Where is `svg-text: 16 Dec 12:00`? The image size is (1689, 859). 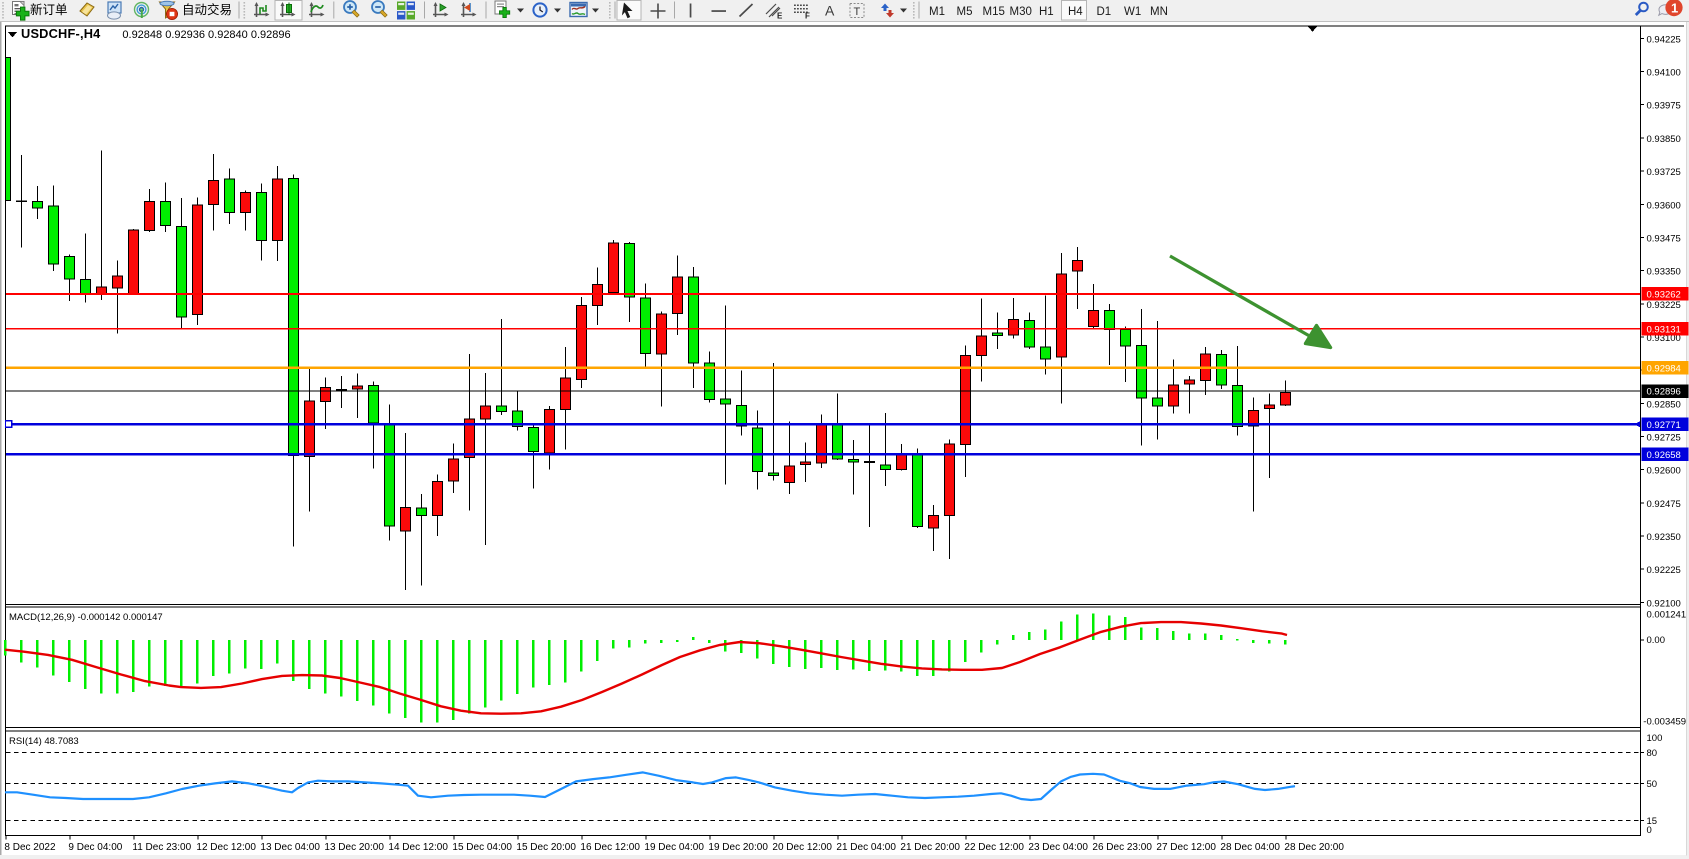 svg-text: 16 Dec 12:00 is located at coordinates (610, 847).